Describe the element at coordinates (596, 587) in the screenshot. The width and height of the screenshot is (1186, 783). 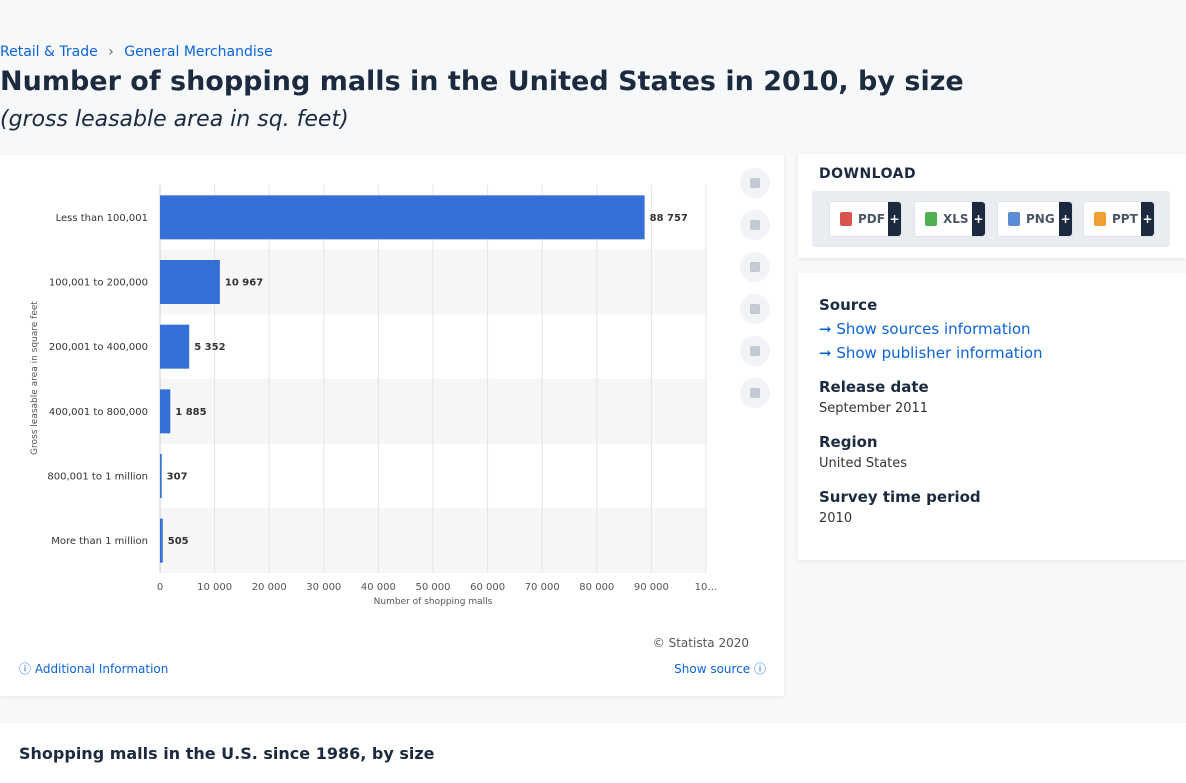
I see `x-tick-label: 80 000` at that location.